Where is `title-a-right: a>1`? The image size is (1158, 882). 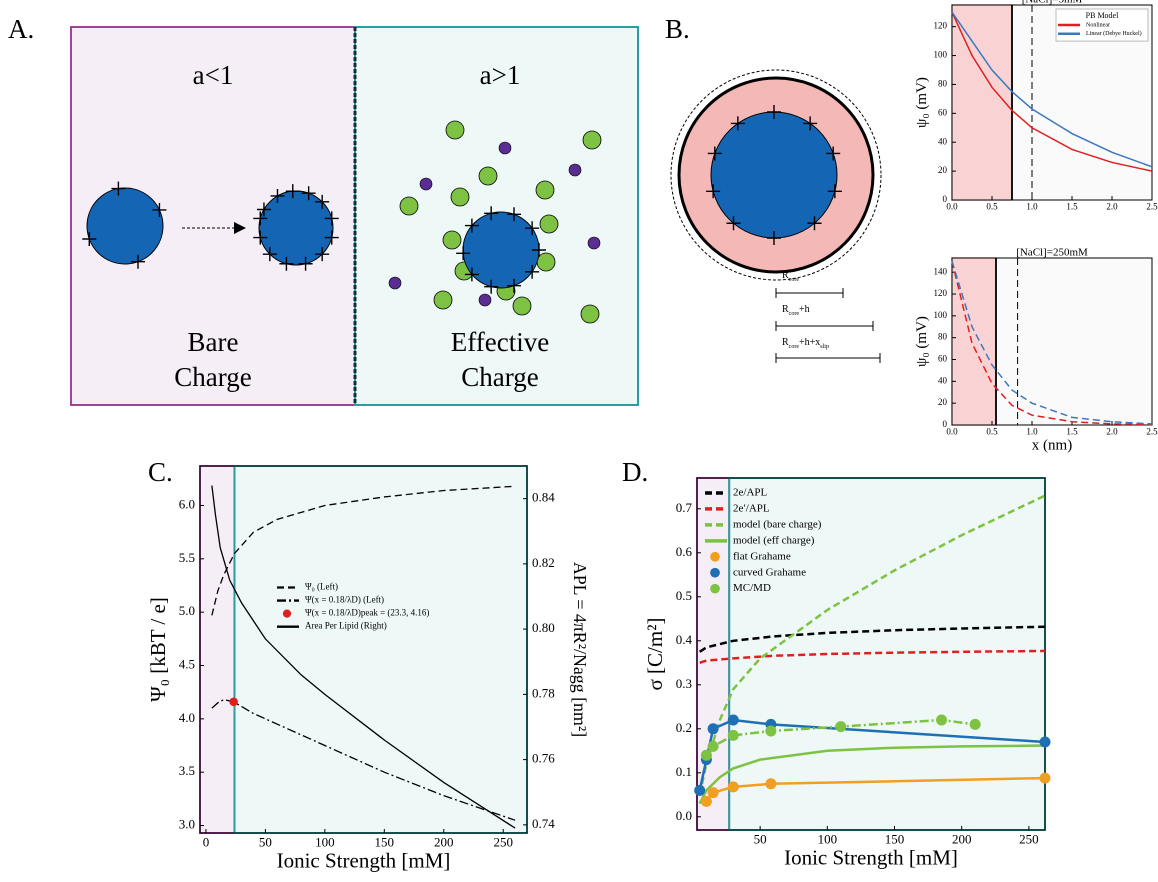 title-a-right: a>1 is located at coordinates (500, 75).